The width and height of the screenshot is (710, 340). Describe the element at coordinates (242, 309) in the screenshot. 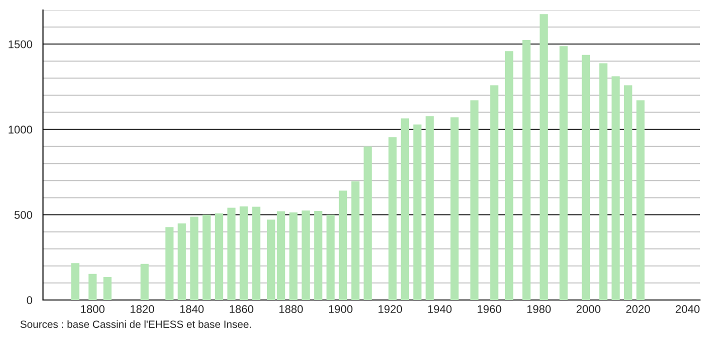

I see `x-tick-label: 1860` at that location.